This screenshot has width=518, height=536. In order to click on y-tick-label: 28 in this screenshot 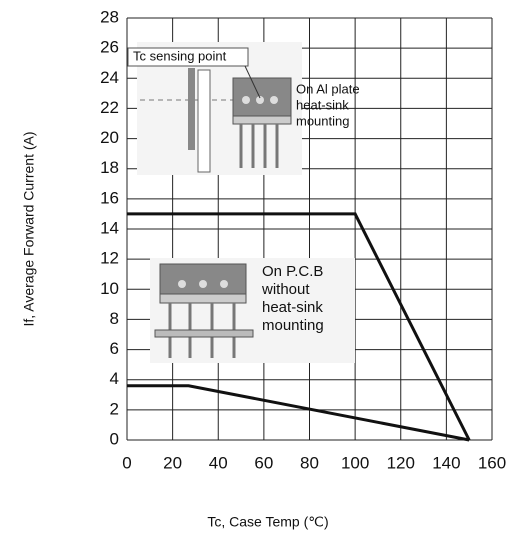, I will do `click(109, 16)`.